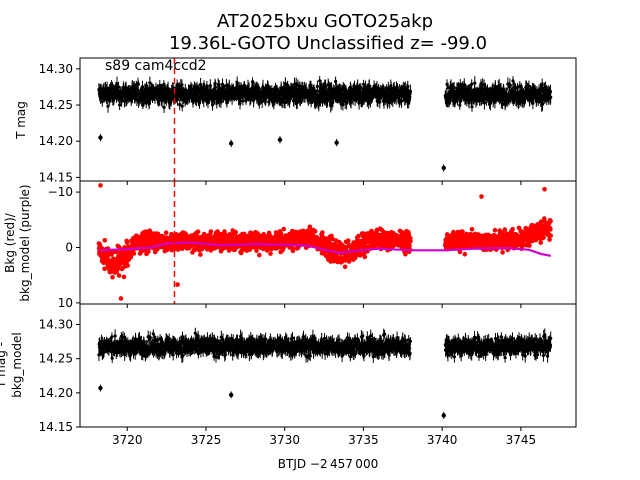  What do you see at coordinates (56, 177) in the screenshot?
I see `y-tick-label: 14.15` at bounding box center [56, 177].